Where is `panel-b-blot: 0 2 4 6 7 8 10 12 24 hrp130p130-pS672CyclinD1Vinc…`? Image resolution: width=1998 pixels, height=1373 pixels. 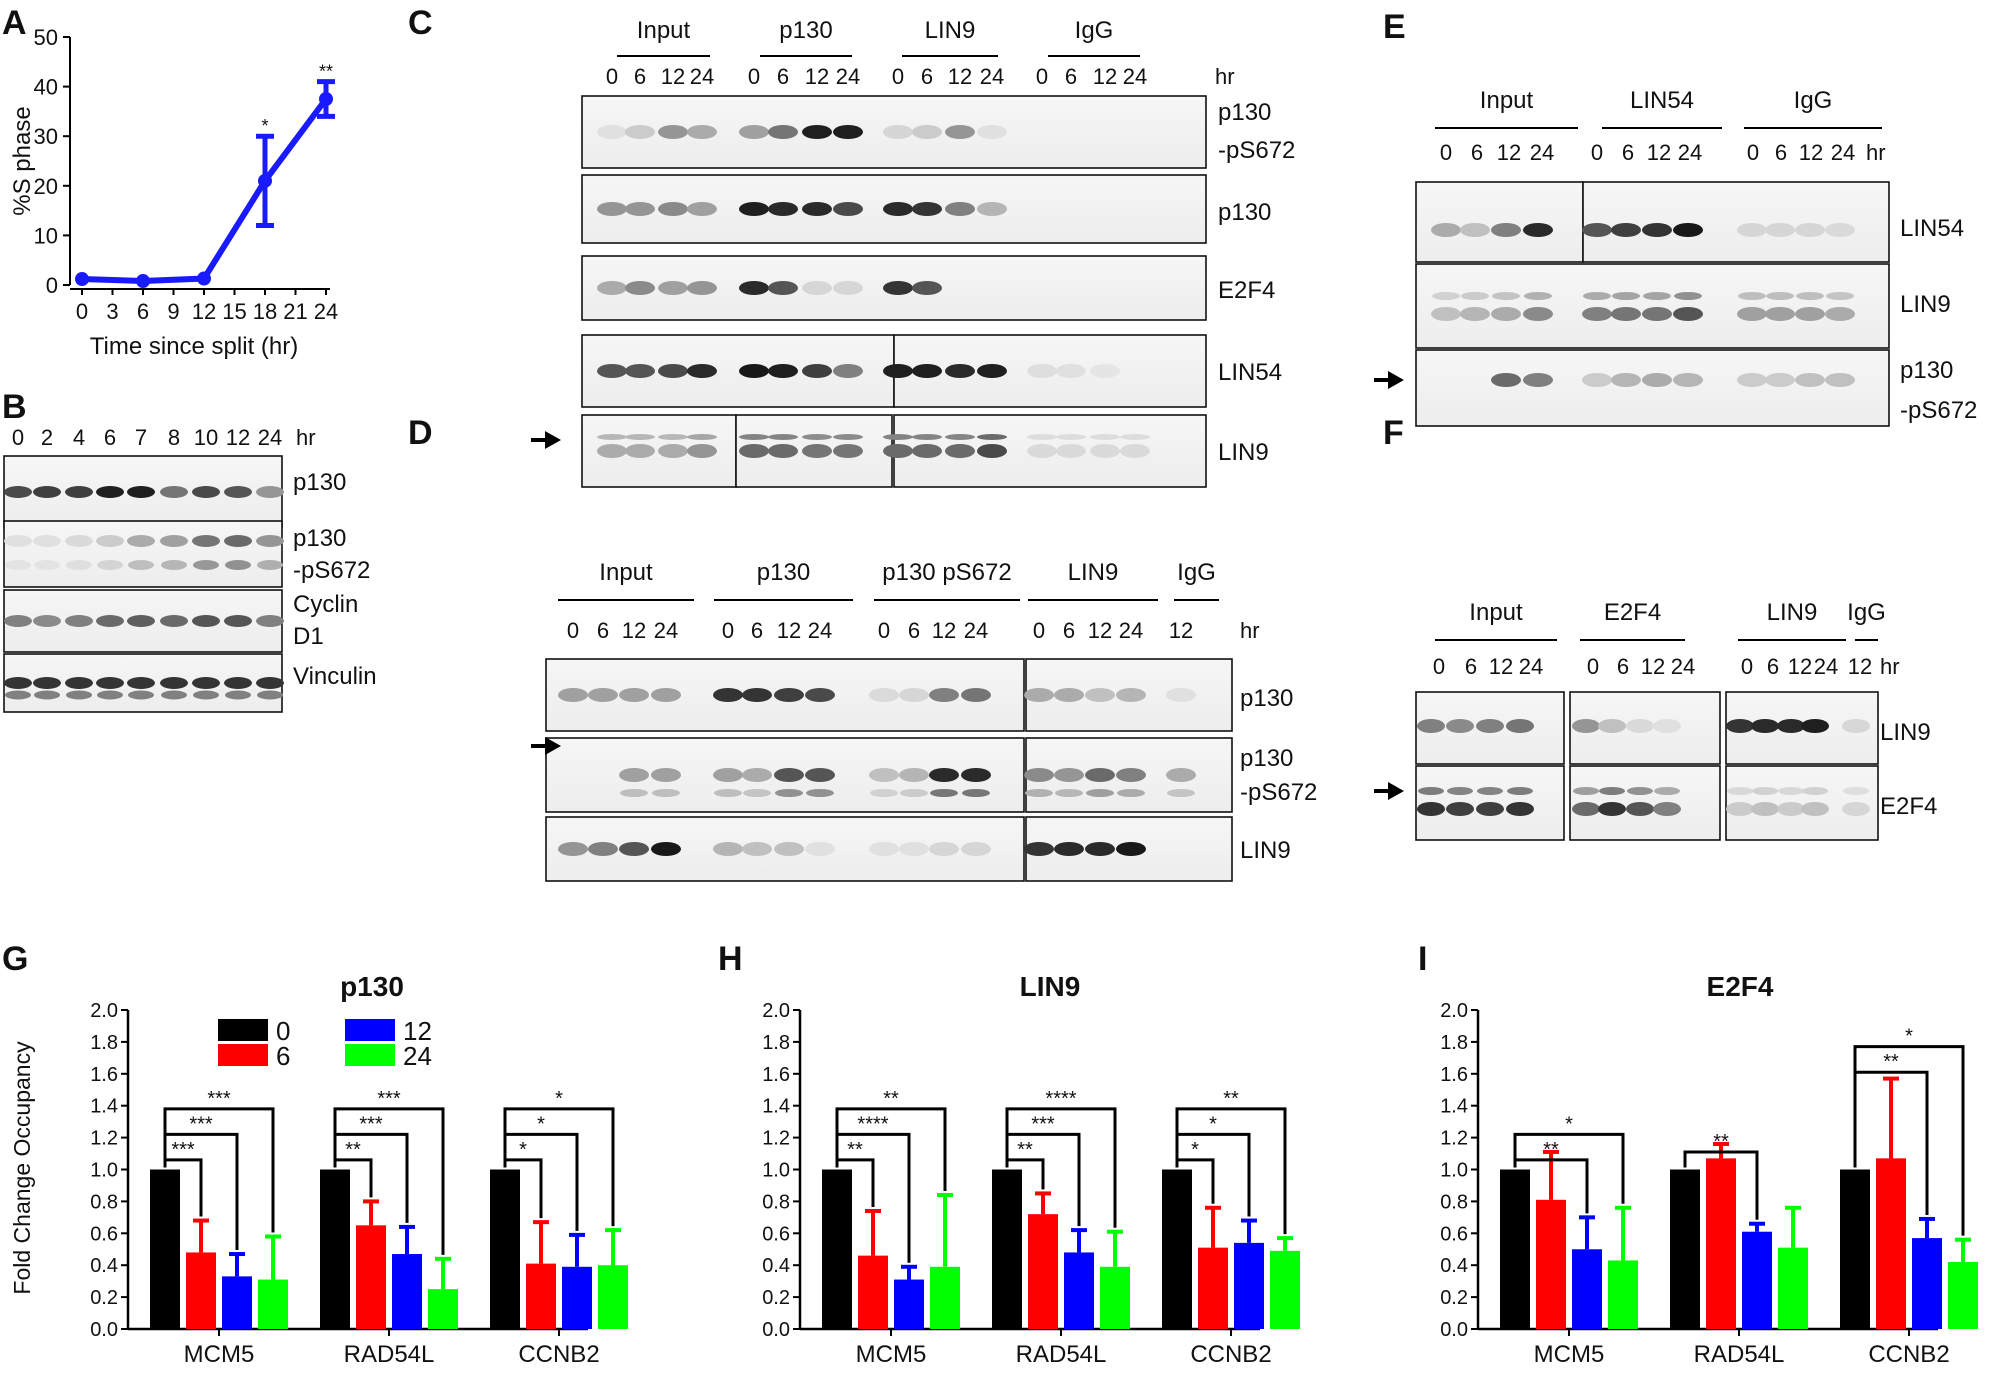
panel-b-blot: 0 2 4 6 7 8 10 12 24 hrp130p130-pS672CyclinD1Vinc… is located at coordinates (190, 569).